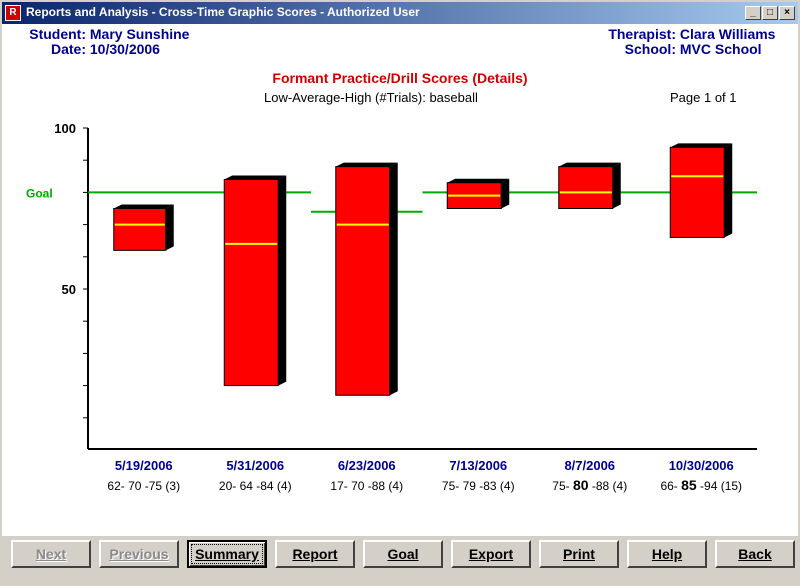  What do you see at coordinates (667, 554) in the screenshot?
I see `help-button: Help` at bounding box center [667, 554].